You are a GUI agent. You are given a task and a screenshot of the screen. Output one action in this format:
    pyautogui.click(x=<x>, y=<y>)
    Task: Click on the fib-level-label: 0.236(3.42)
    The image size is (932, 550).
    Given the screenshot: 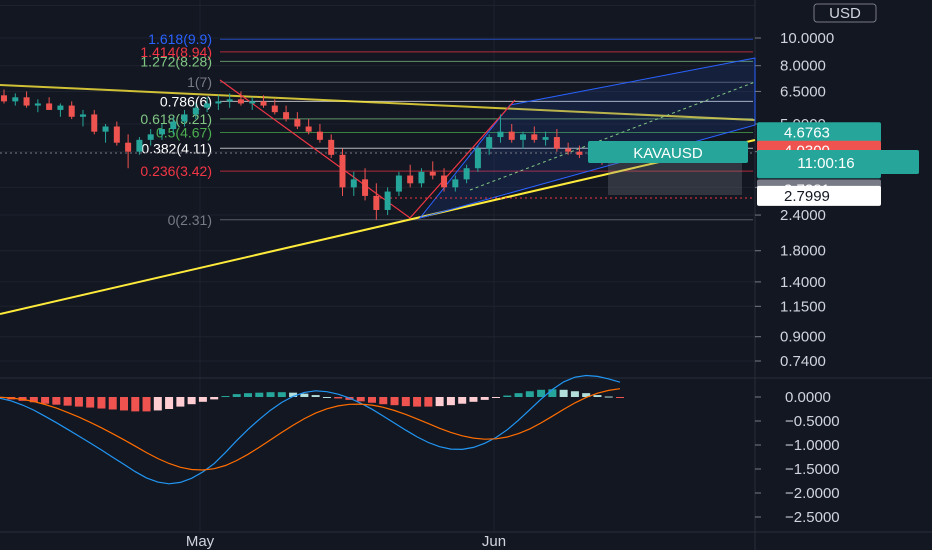 What is the action you would take?
    pyautogui.click(x=176, y=171)
    